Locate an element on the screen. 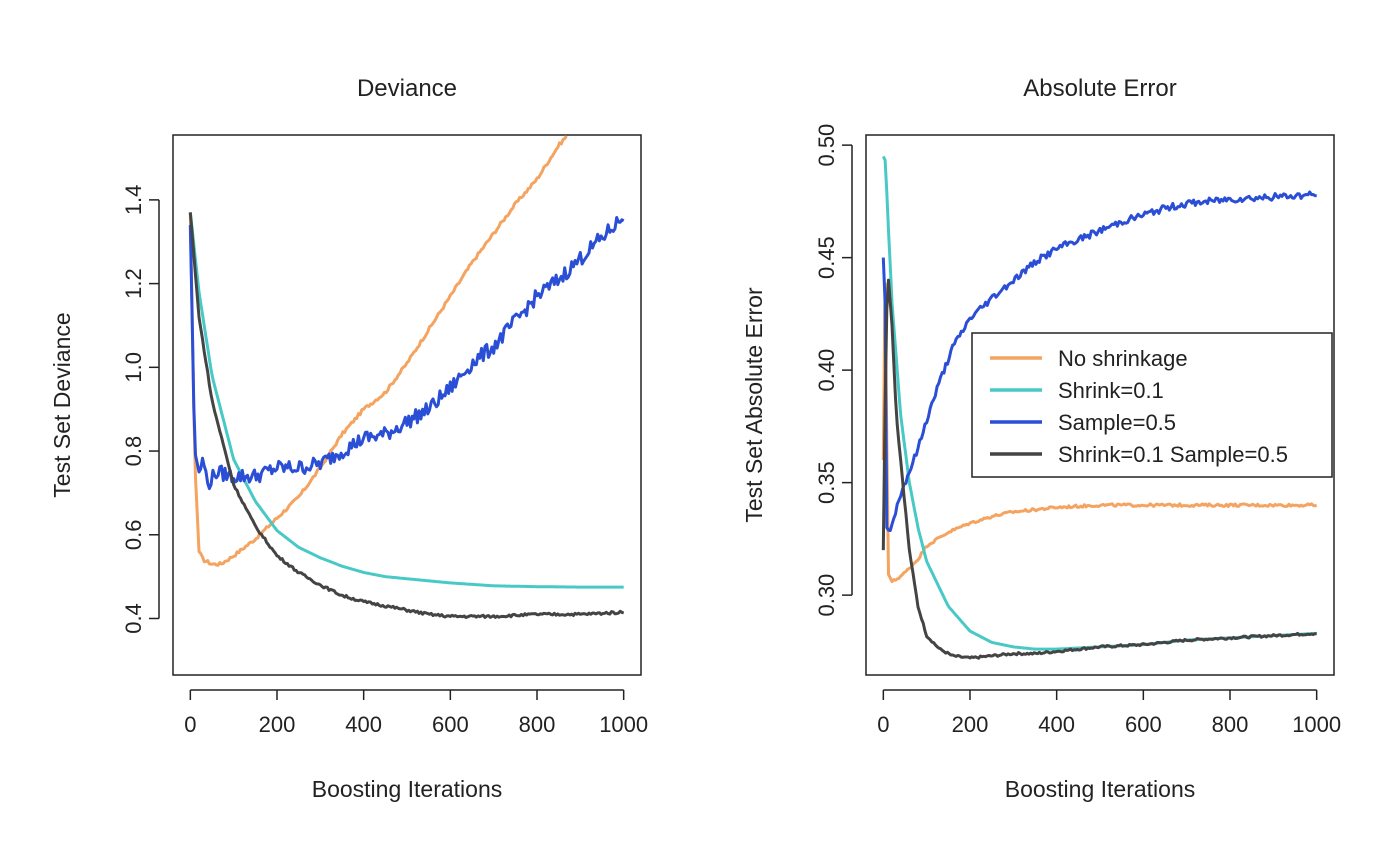 This screenshot has height=845, width=1386. absolute-error-y-tick-label: 0.40 is located at coordinates (826, 370).